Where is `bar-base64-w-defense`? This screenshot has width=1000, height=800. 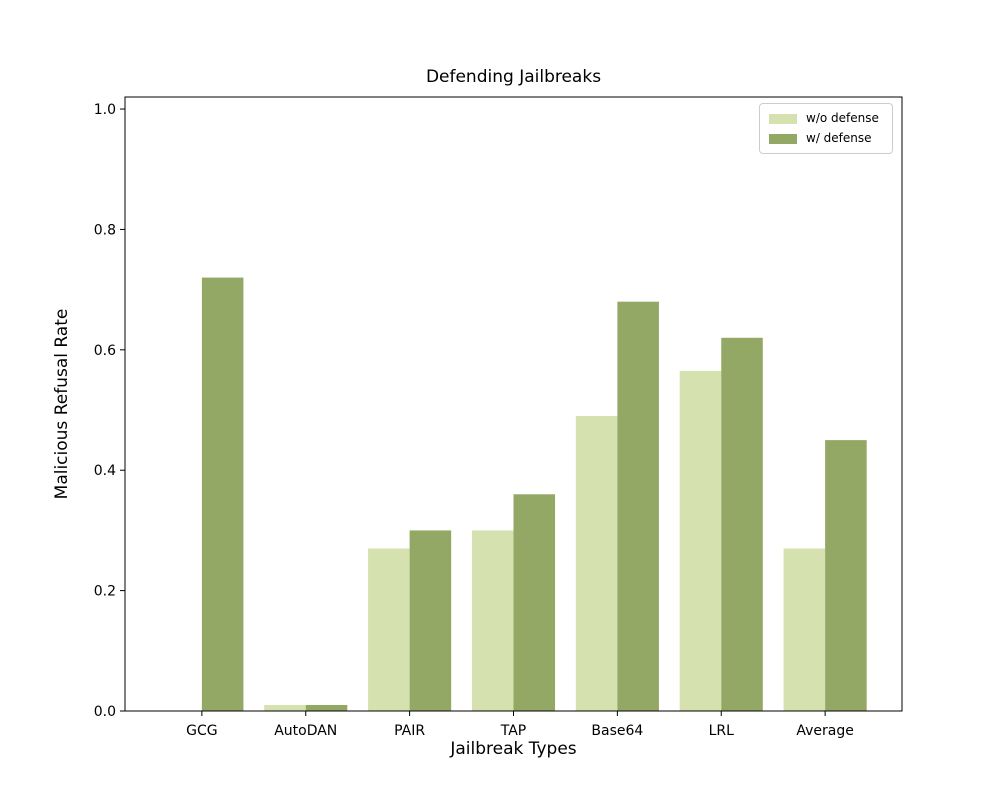
bar-base64-w-defense is located at coordinates (638, 506).